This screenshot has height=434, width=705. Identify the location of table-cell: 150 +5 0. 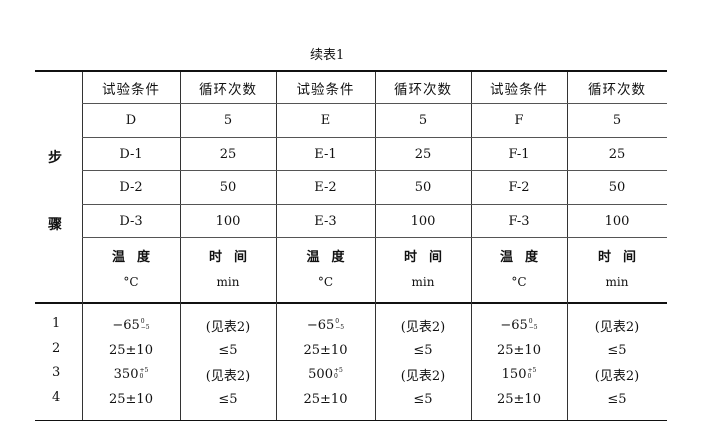
(519, 374).